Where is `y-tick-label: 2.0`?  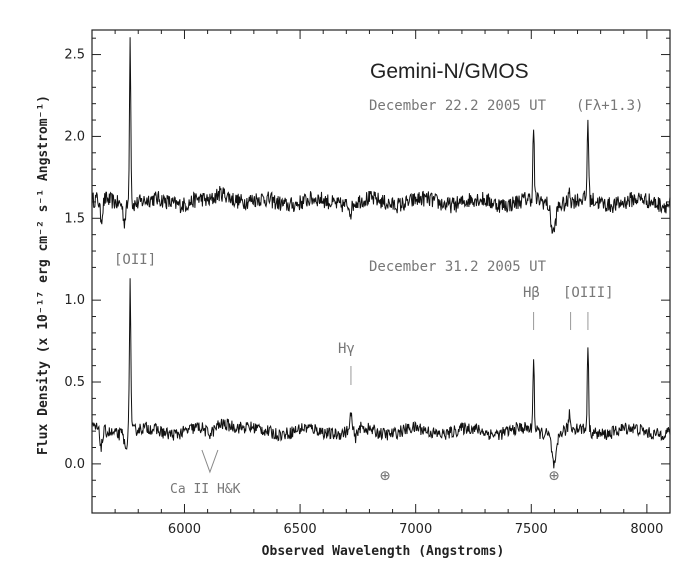 y-tick-label: 2.0 is located at coordinates (74, 136).